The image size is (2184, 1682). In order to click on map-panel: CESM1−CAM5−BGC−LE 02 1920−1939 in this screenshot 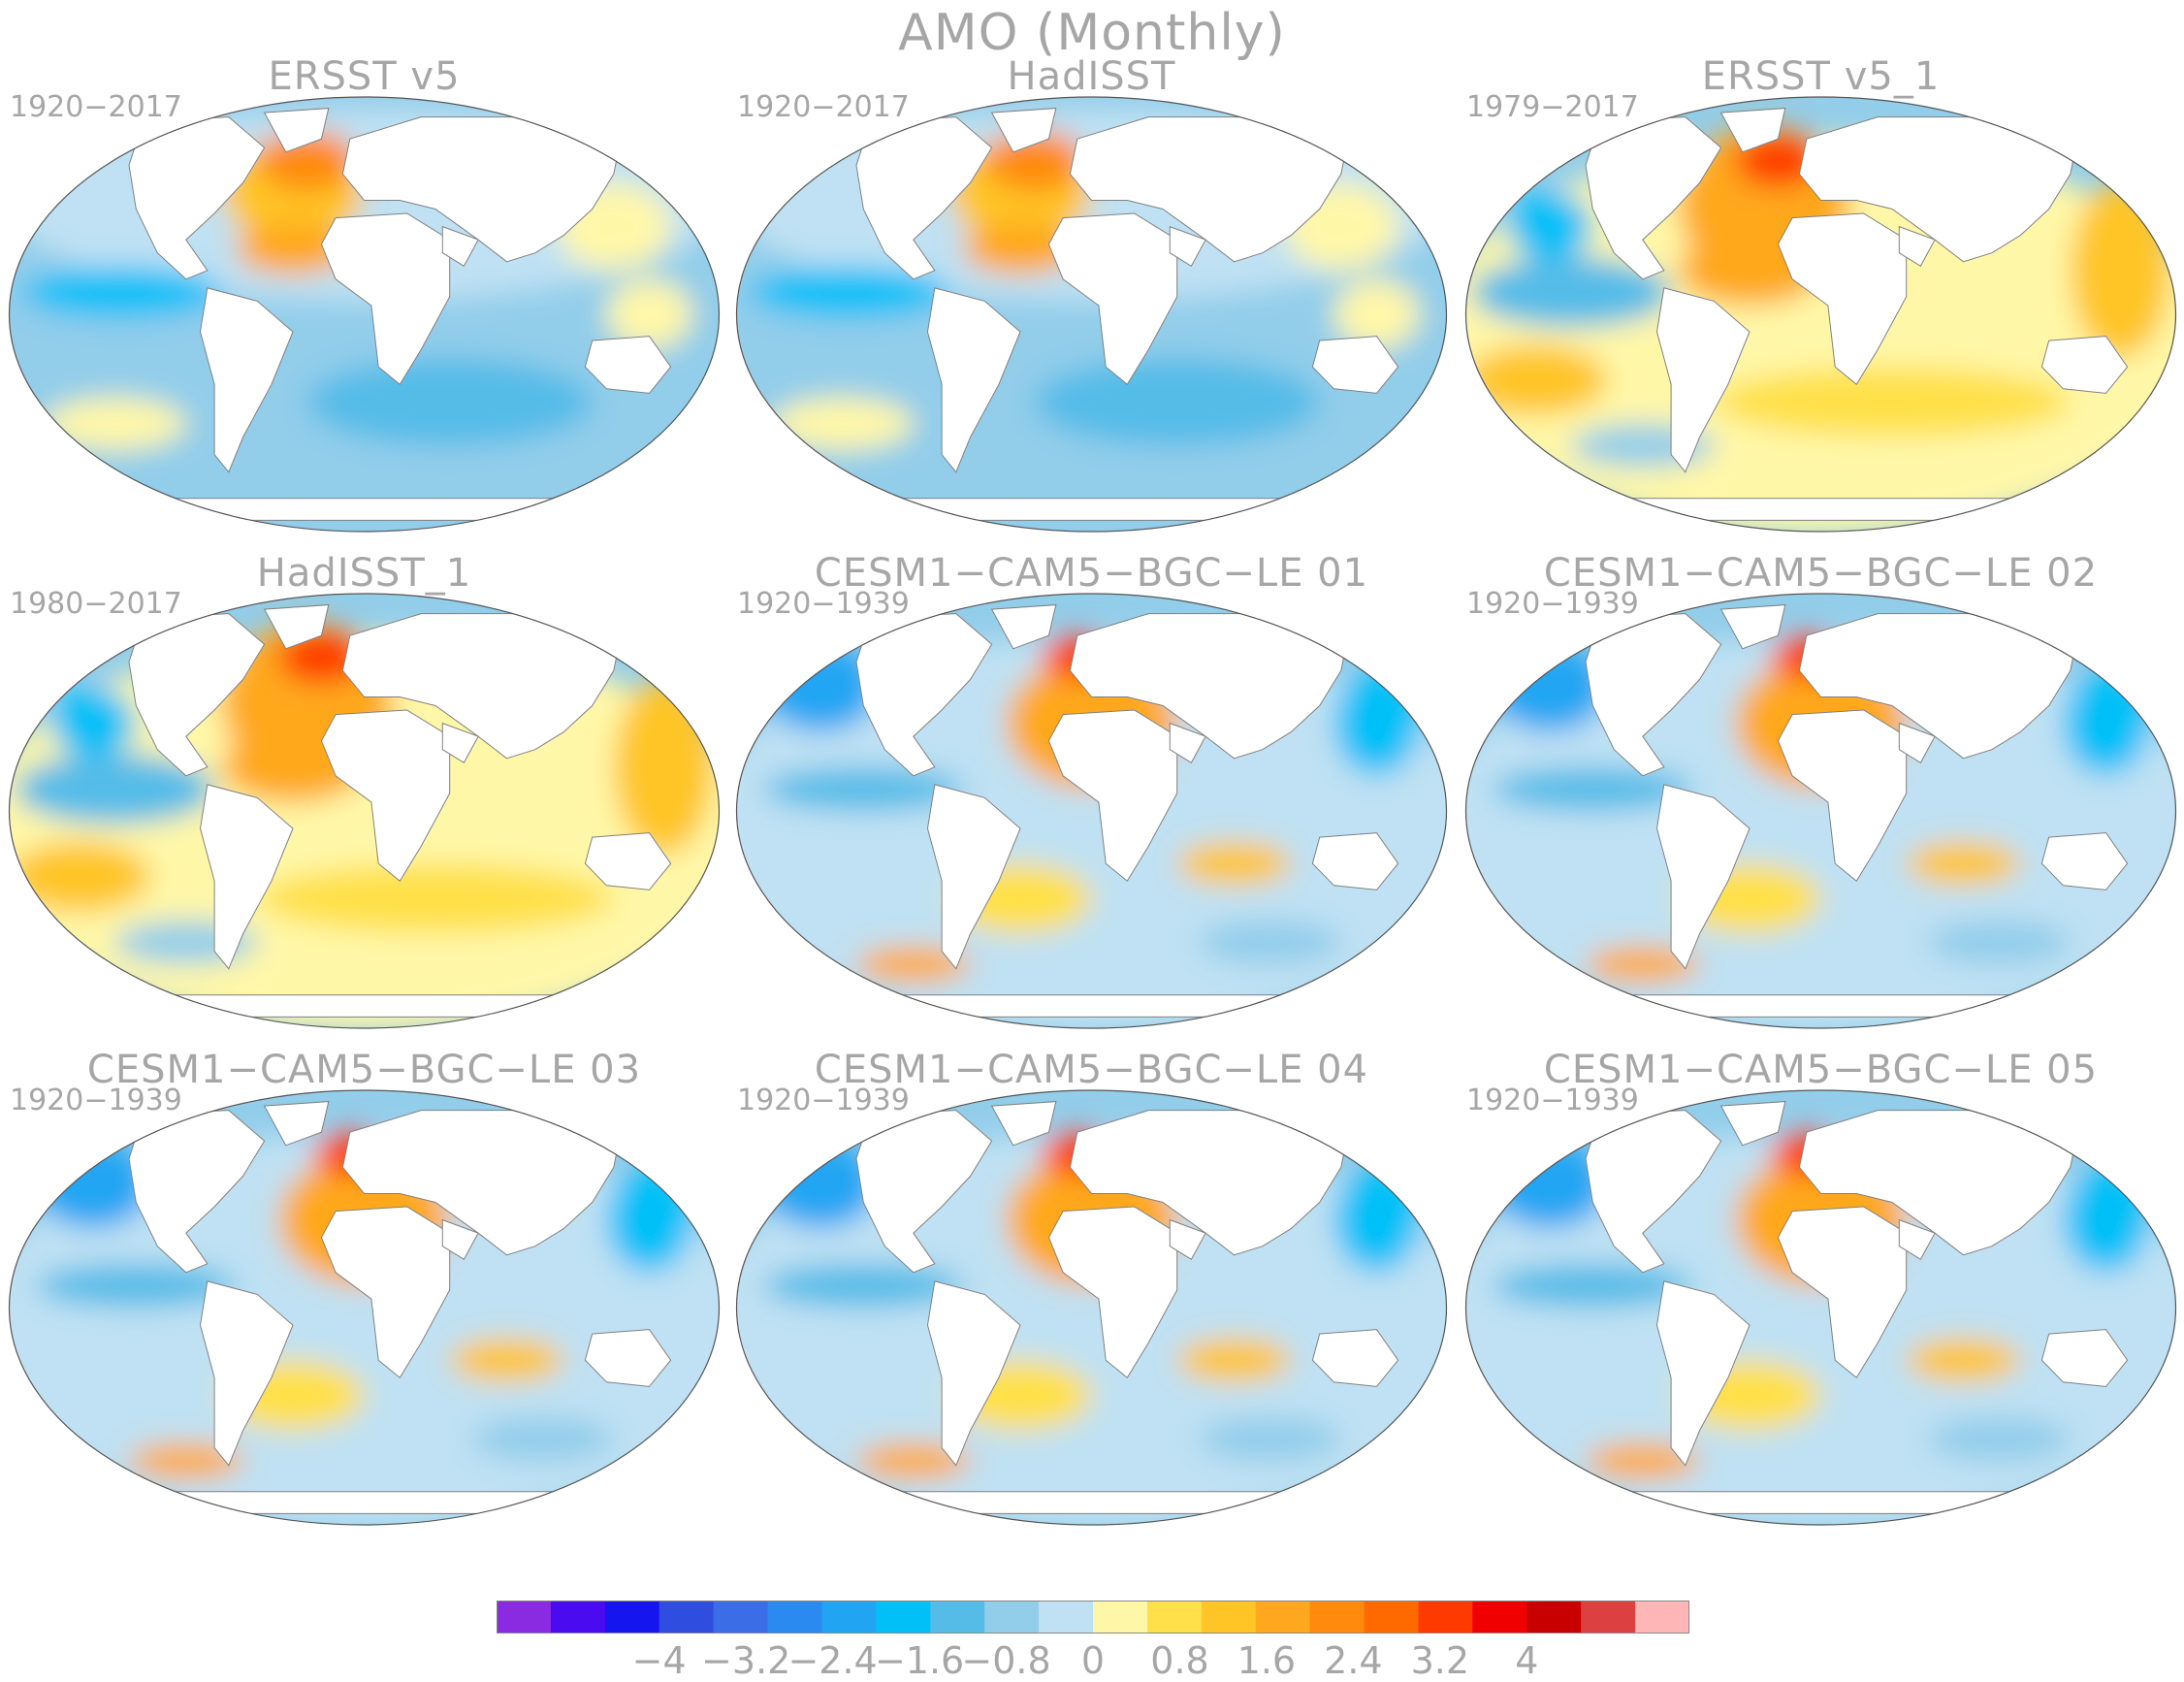, I will do `click(1820, 790)`.